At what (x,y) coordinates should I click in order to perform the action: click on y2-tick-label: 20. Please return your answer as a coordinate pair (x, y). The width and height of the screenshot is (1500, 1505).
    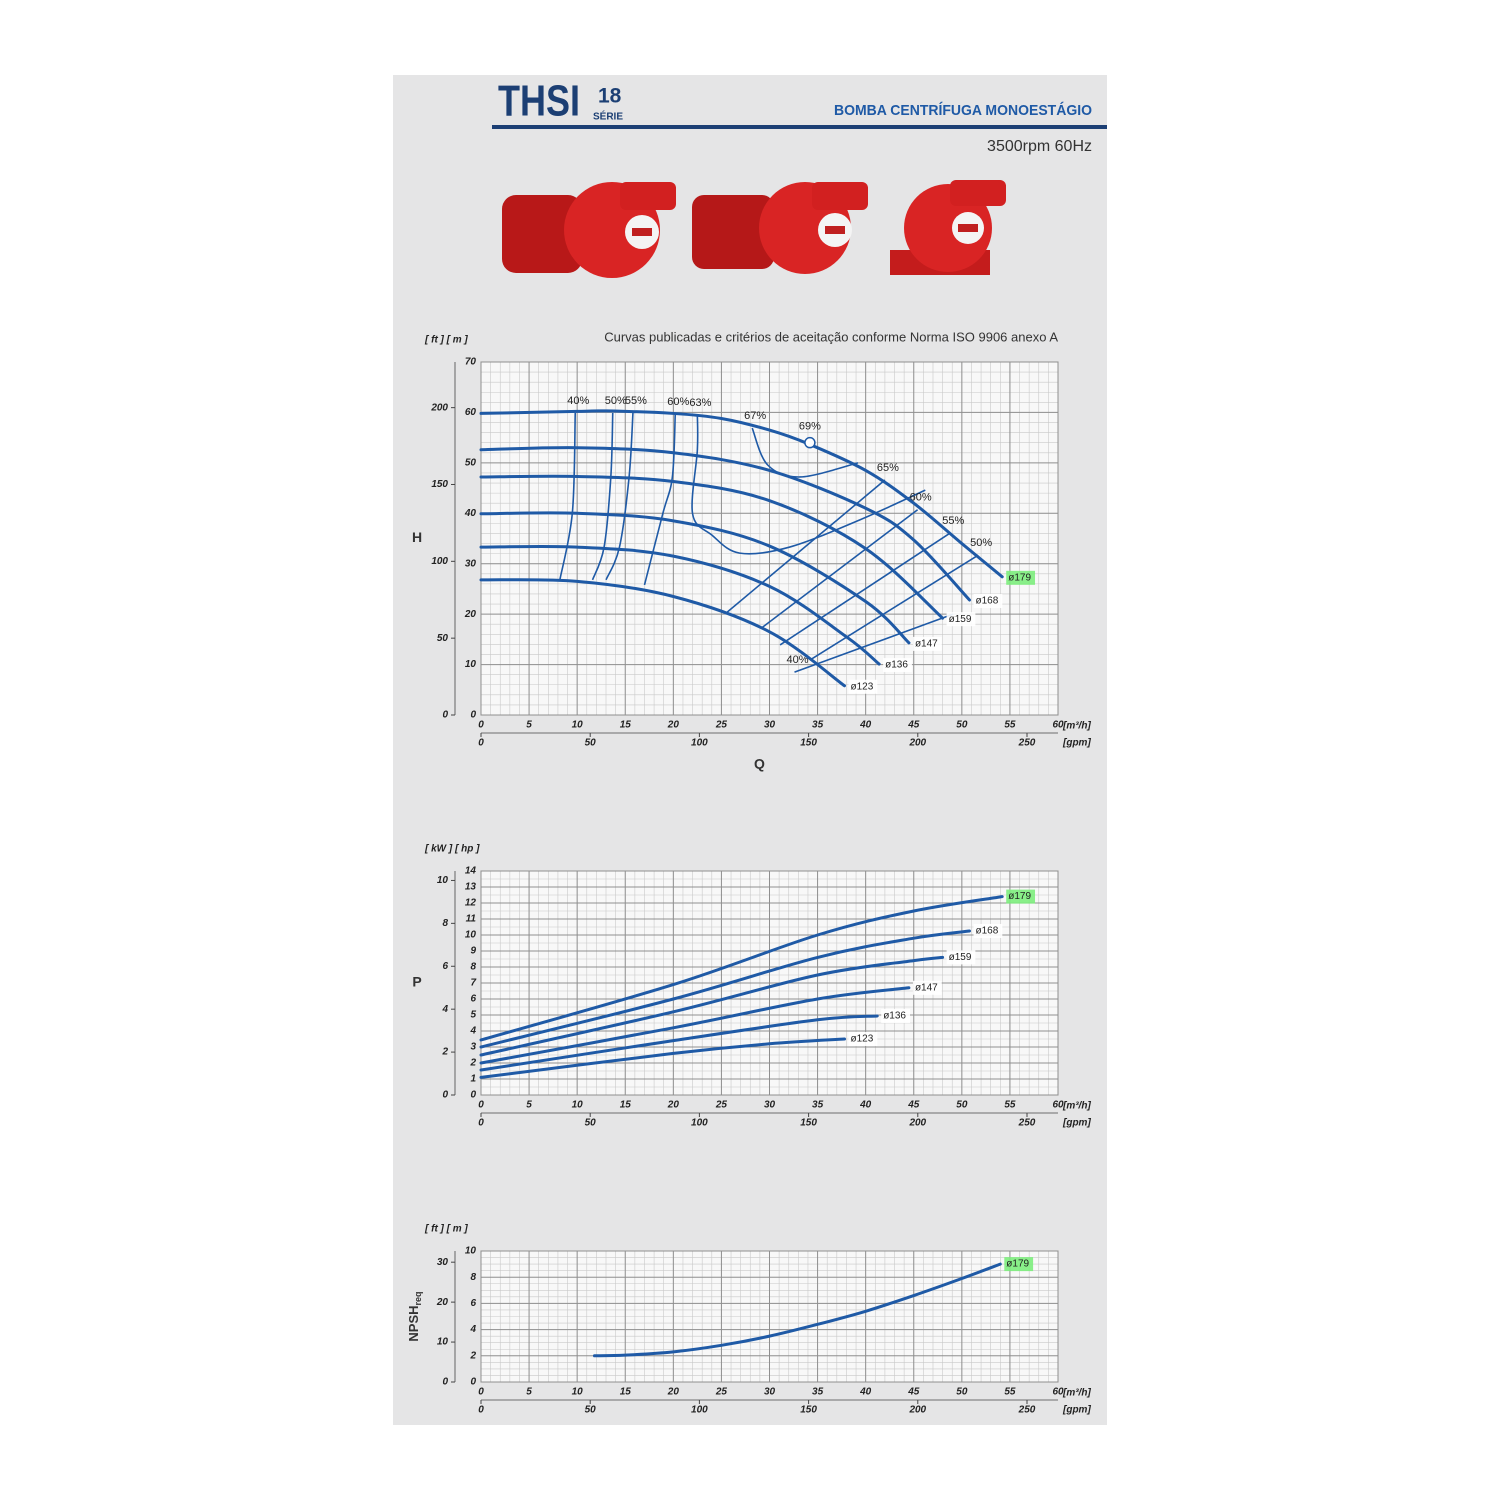
    Looking at the image, I should click on (442, 1302).